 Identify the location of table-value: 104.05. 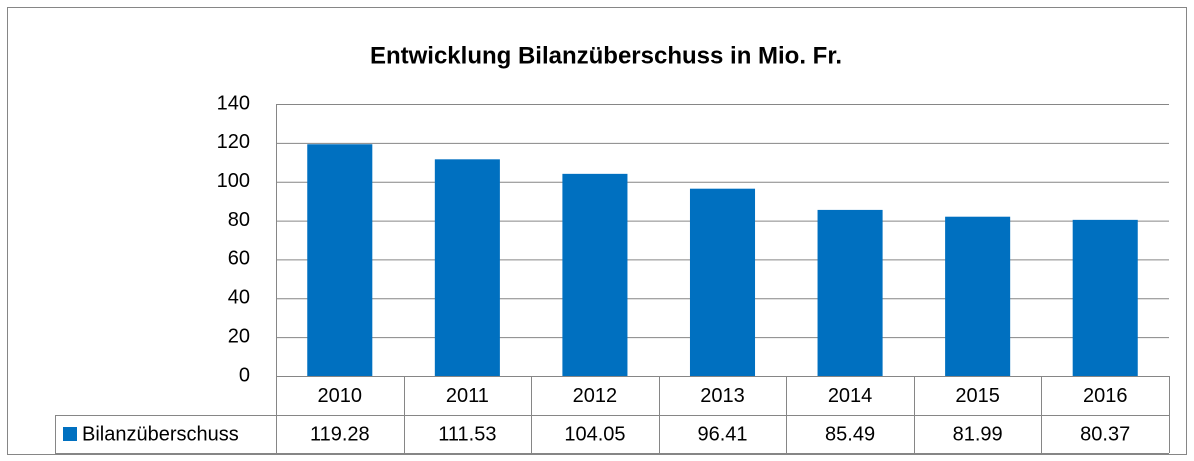
(594, 434).